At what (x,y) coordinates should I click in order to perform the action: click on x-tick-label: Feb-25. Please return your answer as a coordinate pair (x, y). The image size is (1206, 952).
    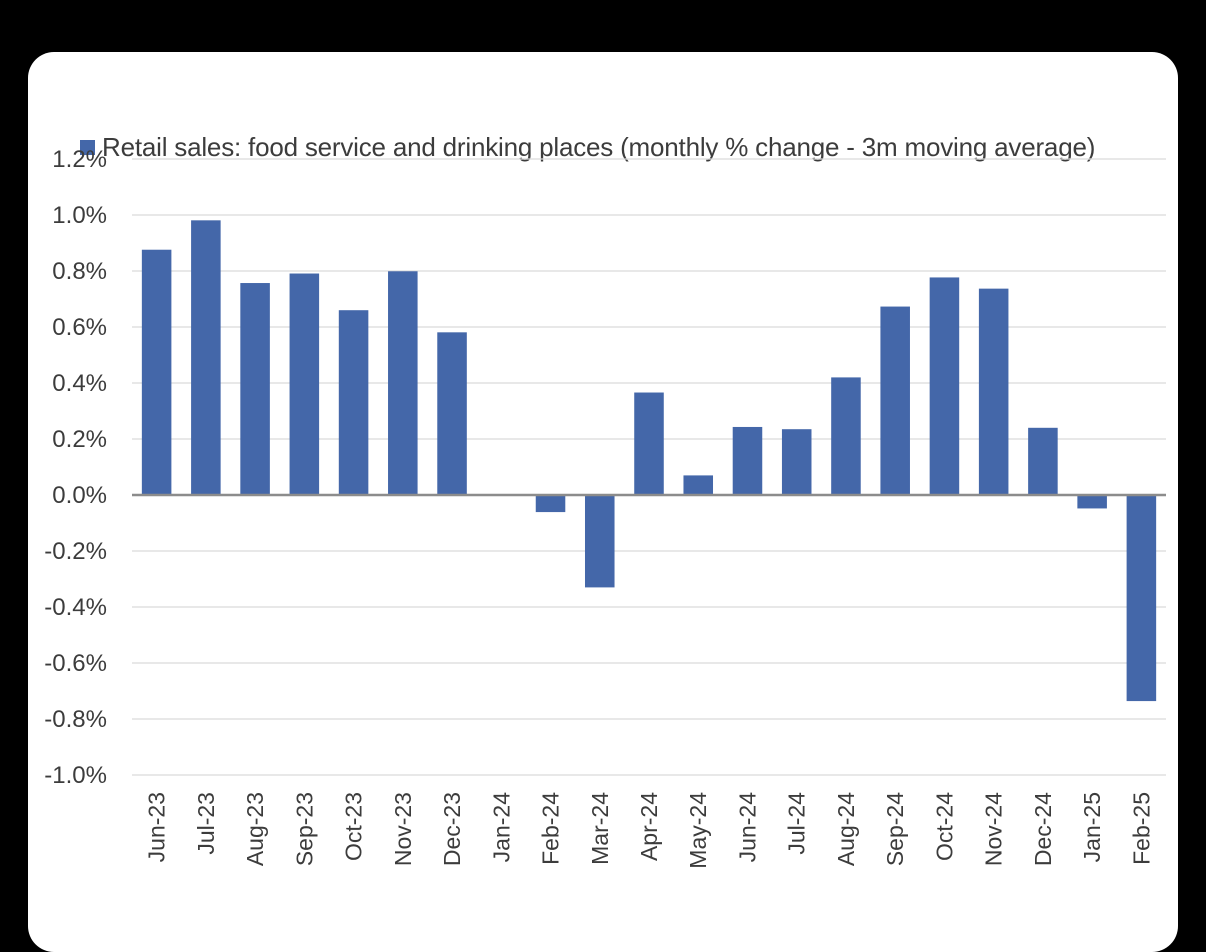
    Looking at the image, I should click on (1141, 828).